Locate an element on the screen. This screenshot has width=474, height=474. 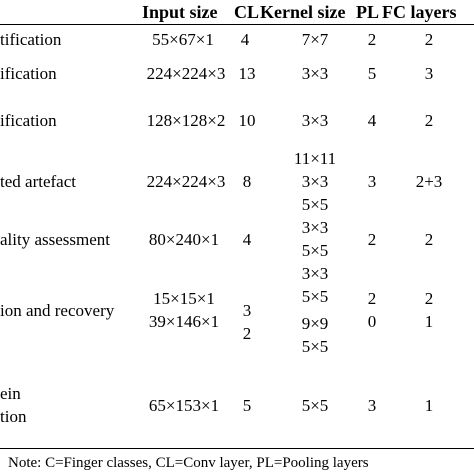
header-cl: CL is located at coordinates (247, 12).